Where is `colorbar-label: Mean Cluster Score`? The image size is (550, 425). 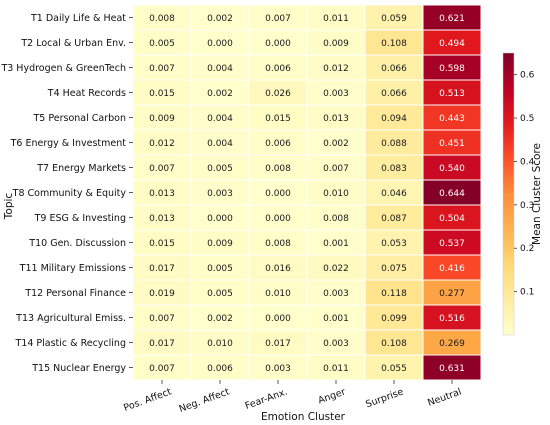 colorbar-label: Mean Cluster Score is located at coordinates (537, 194).